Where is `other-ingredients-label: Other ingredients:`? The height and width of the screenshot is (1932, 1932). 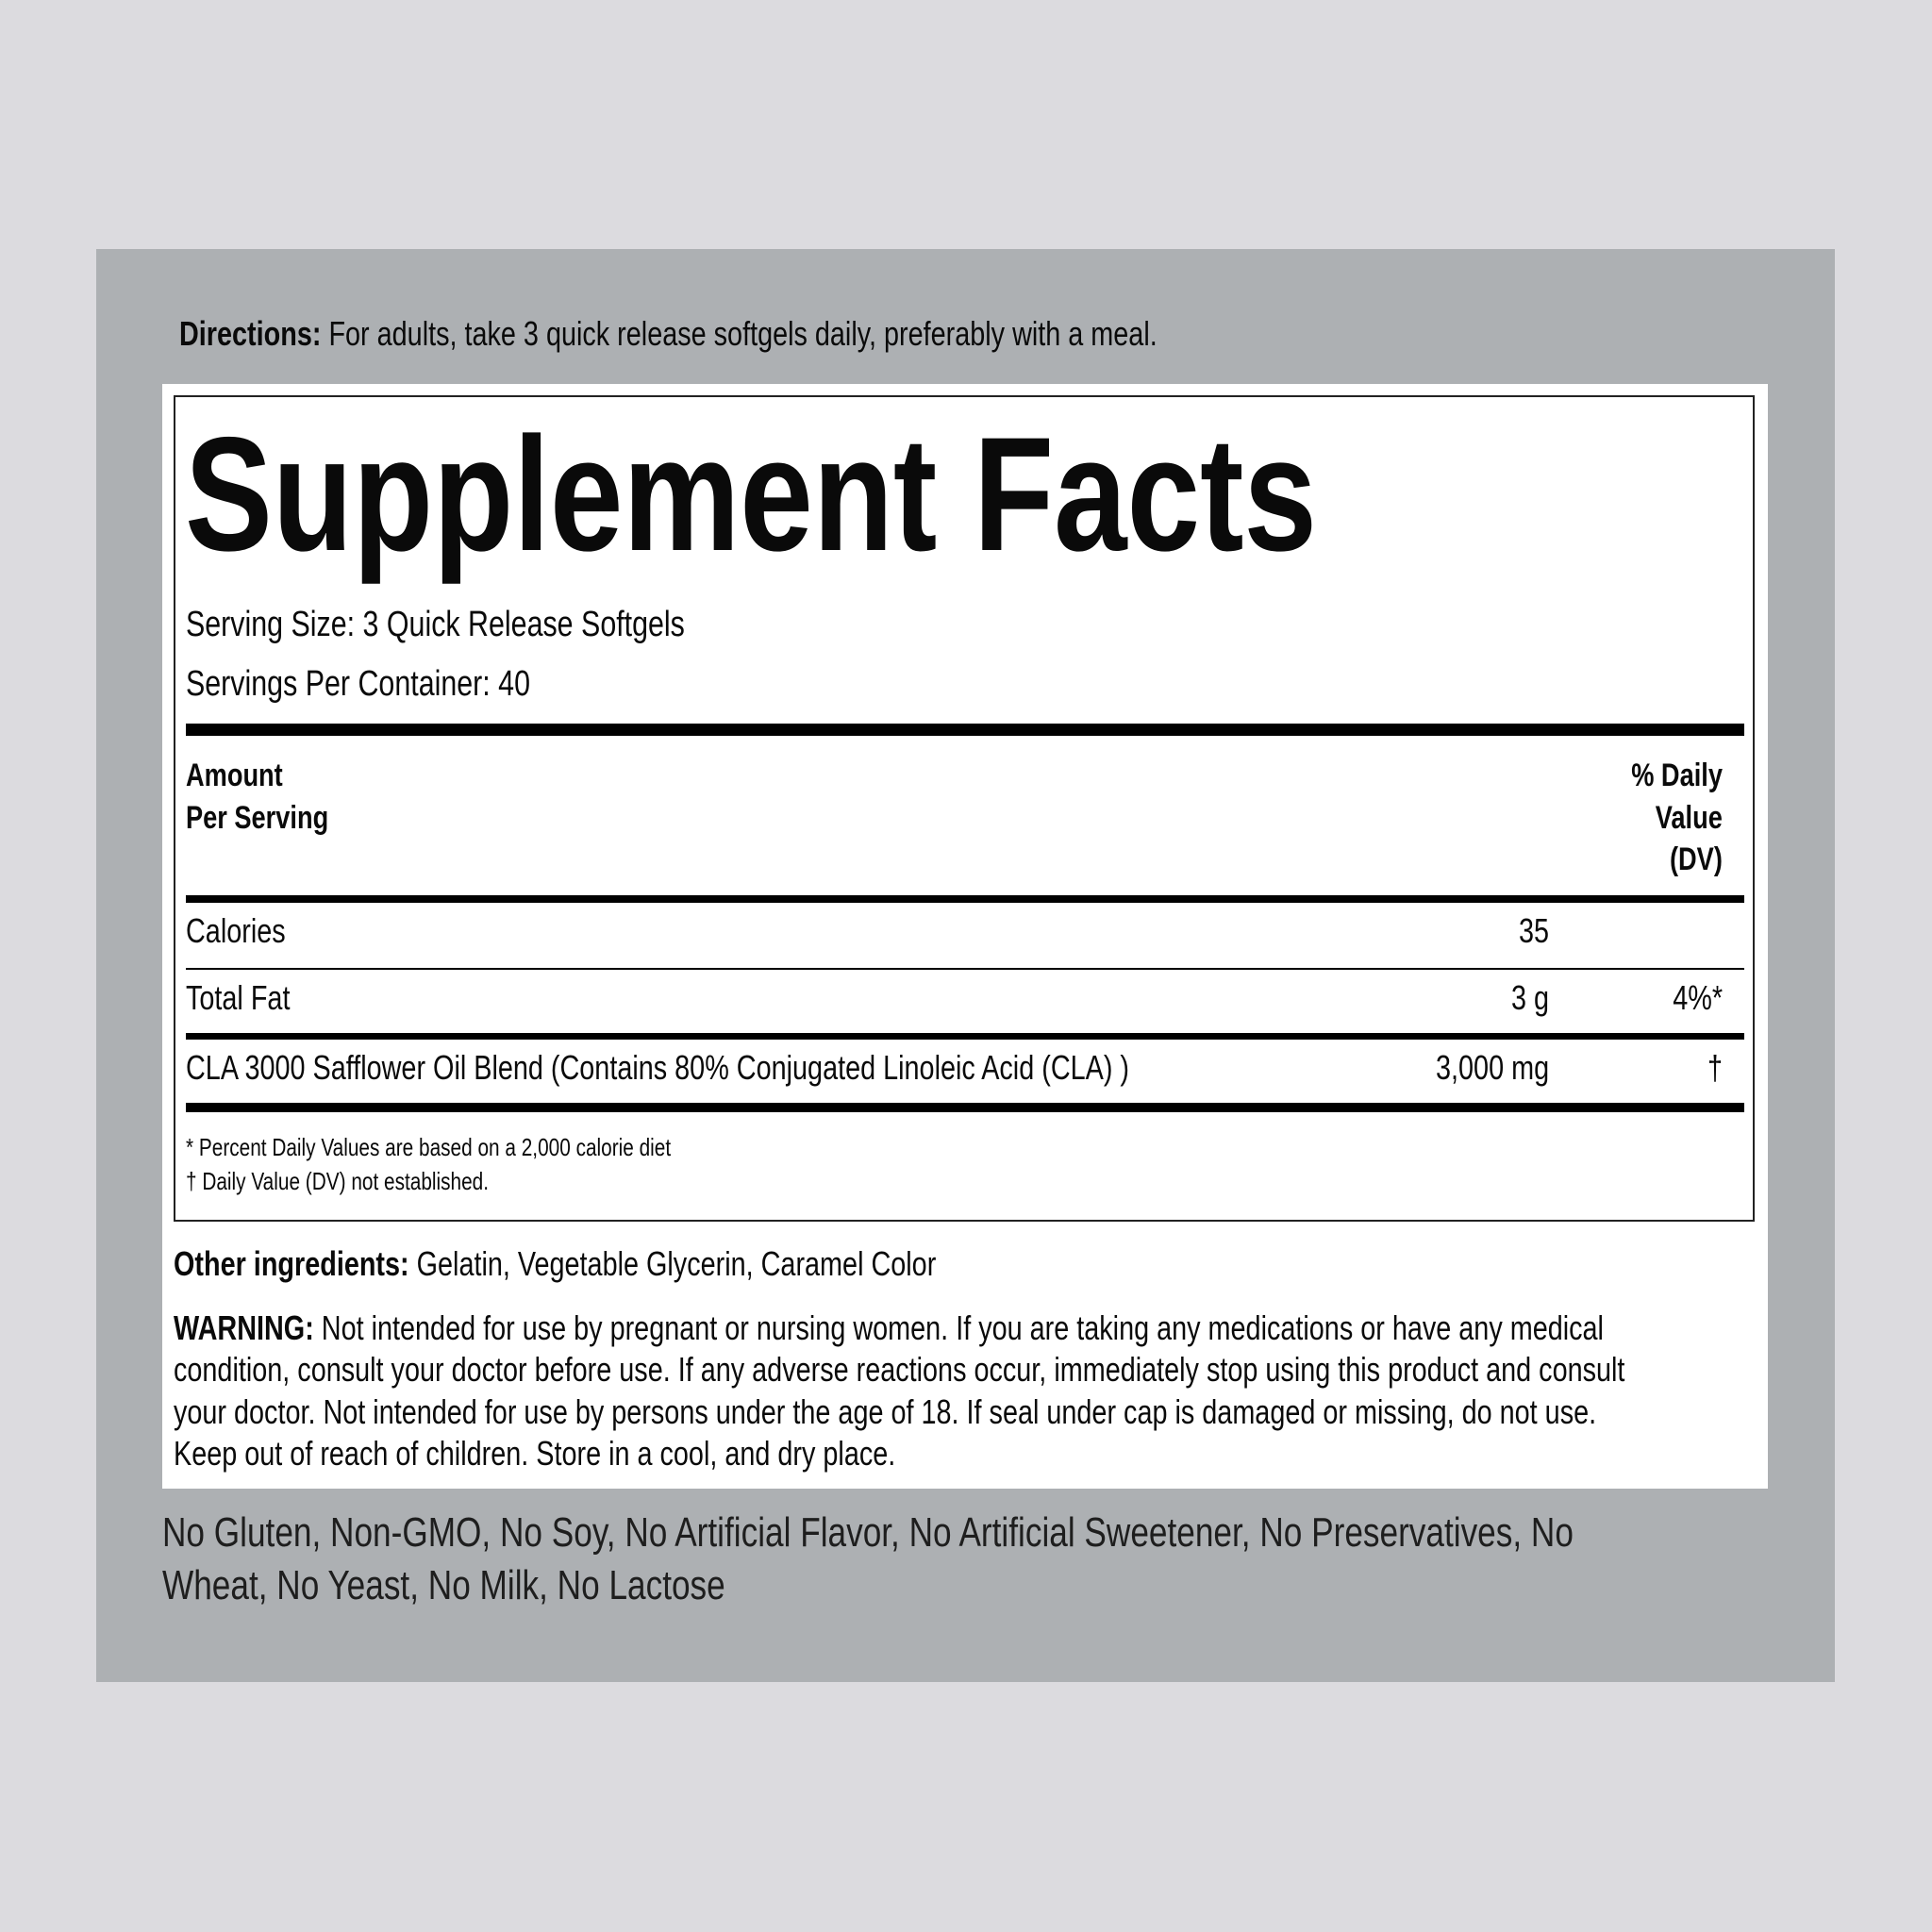
other-ingredients-label: Other ingredients: is located at coordinates (291, 1263).